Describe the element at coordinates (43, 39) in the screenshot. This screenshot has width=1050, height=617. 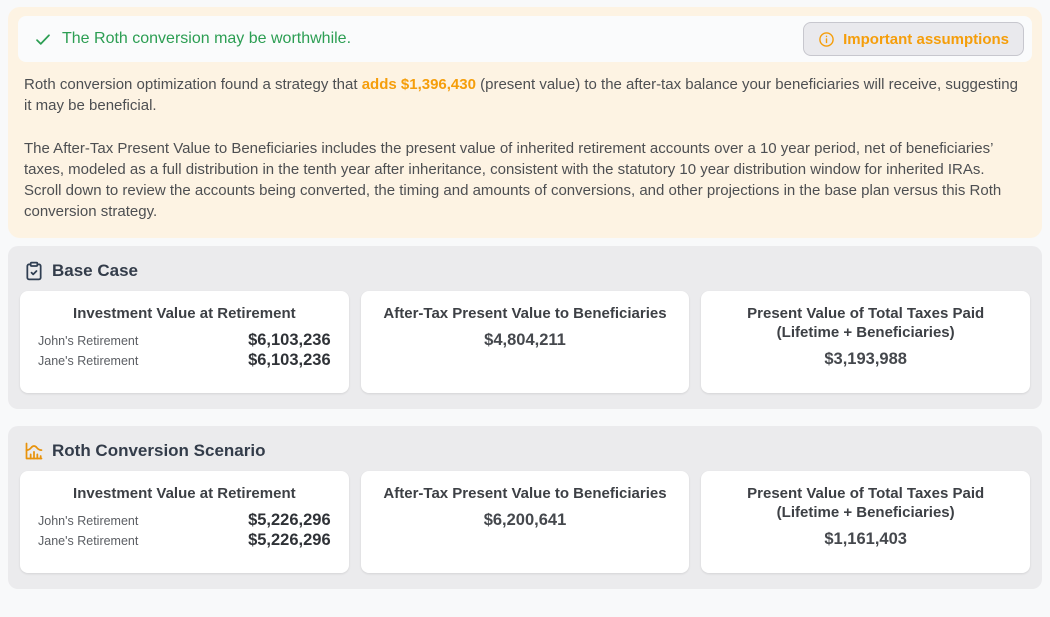
I see `check-icon` at that location.